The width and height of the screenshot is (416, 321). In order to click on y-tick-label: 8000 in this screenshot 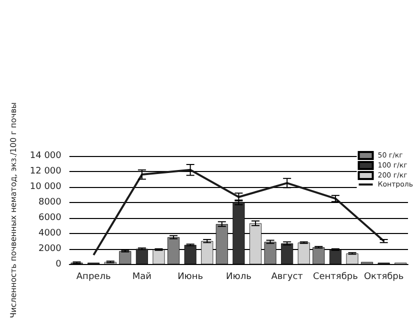, I will do `click(50, 202)`.